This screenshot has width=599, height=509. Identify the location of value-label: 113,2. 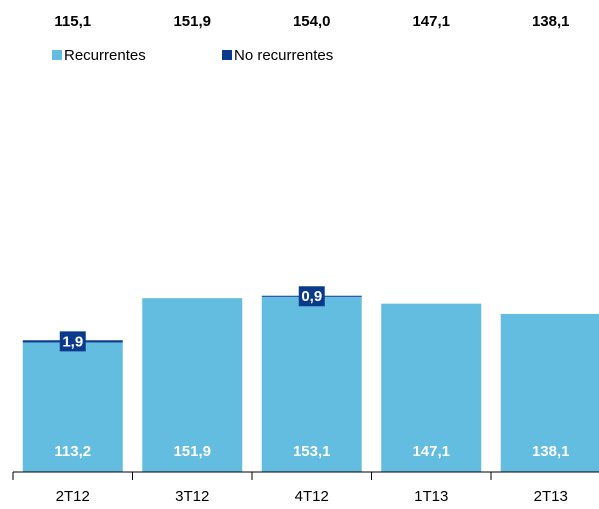
(72, 451).